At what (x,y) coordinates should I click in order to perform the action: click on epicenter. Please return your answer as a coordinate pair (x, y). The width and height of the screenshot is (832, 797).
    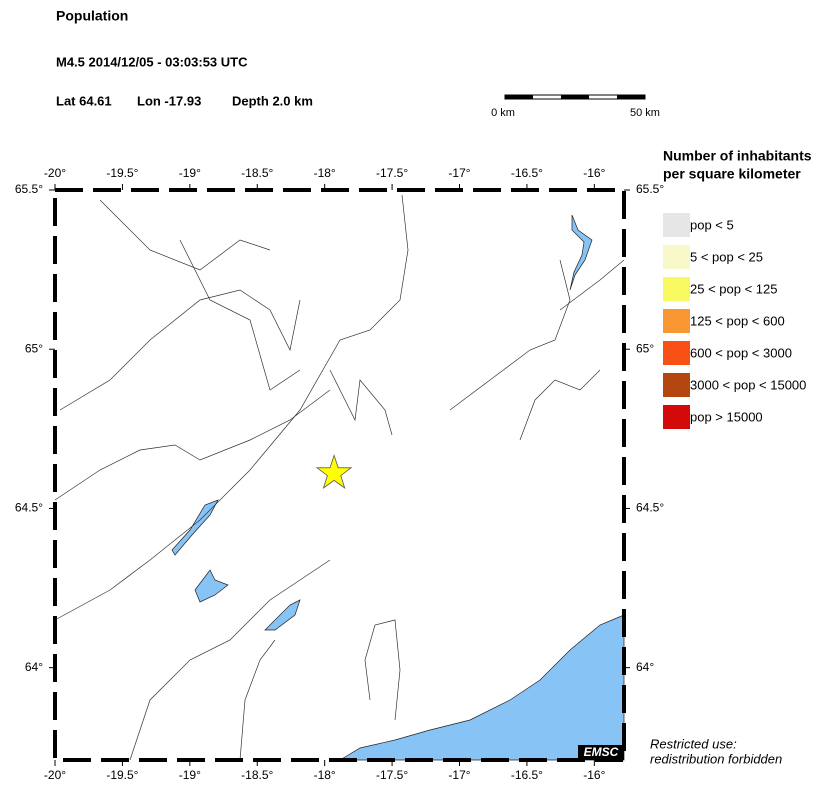
    Looking at the image, I should click on (334, 472).